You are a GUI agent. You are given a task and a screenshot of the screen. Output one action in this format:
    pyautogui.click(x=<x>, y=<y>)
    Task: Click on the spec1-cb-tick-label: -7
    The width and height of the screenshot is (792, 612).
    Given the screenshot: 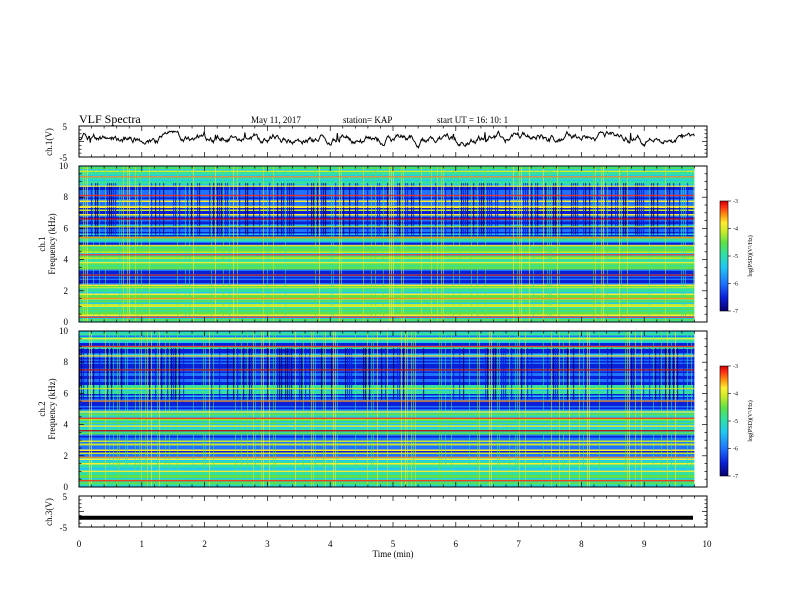 What is the action you would take?
    pyautogui.click(x=735, y=312)
    